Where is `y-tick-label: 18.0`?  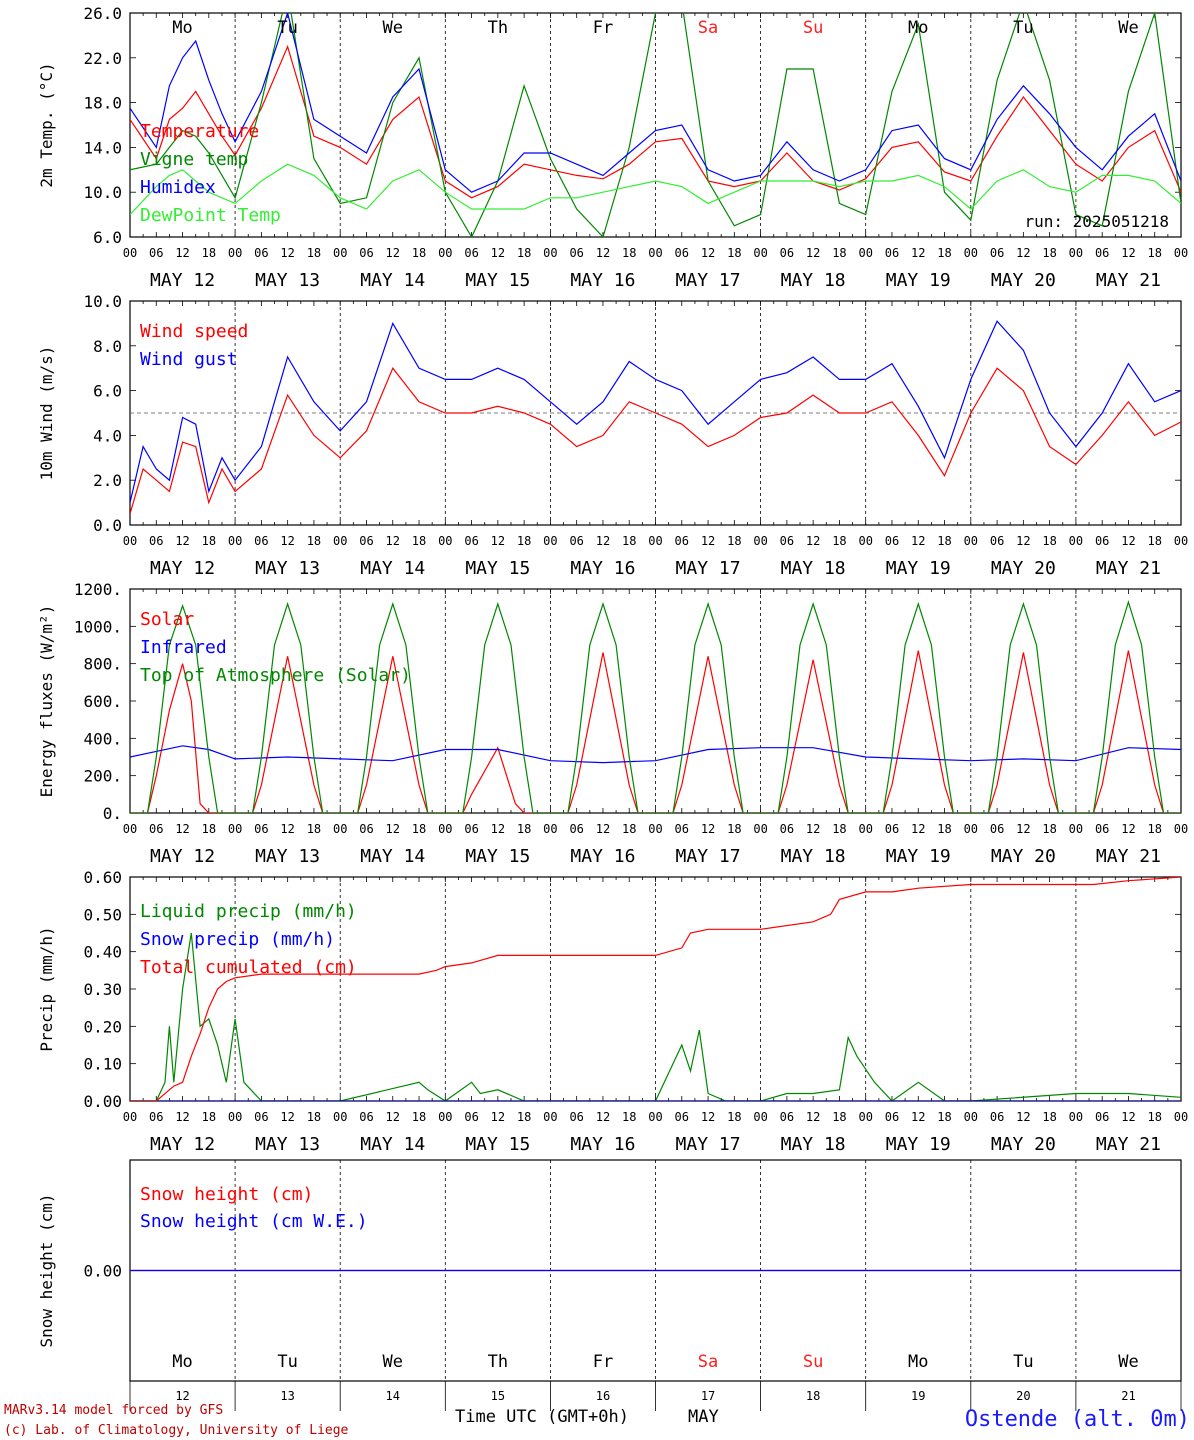 y-tick-label: 18.0 is located at coordinates (102, 103).